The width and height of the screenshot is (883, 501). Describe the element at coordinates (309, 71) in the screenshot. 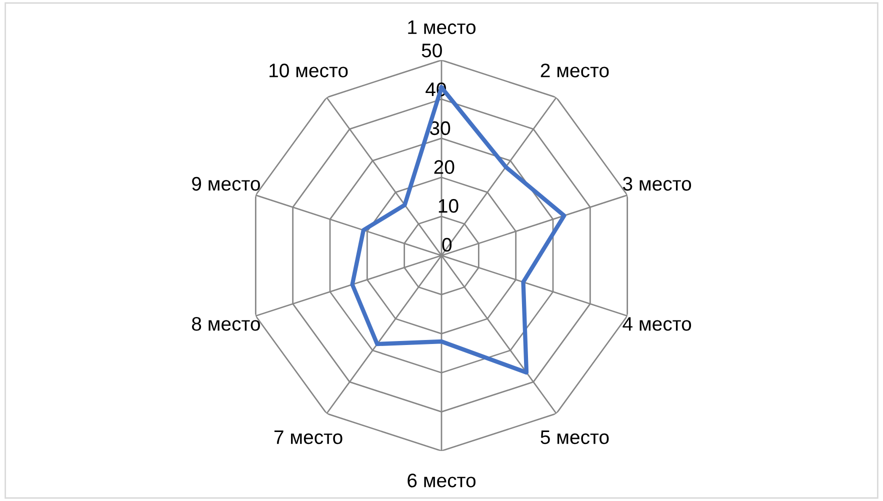

I see `spoke-label: 10 место` at that location.